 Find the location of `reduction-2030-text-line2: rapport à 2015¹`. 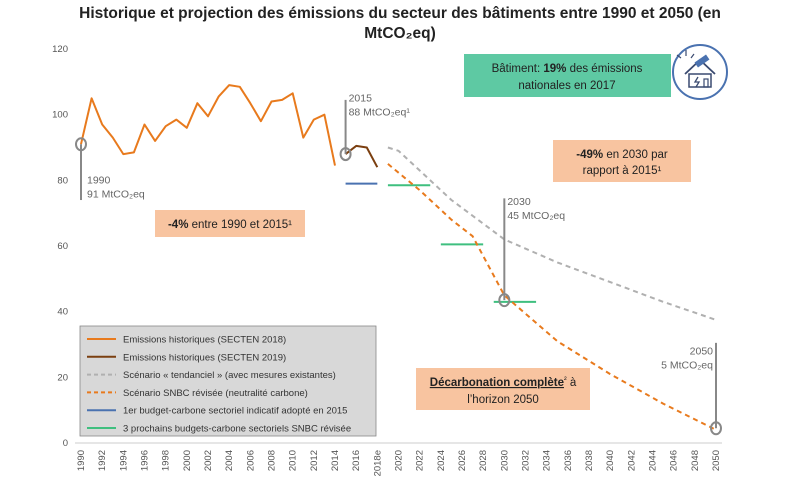

reduction-2030-text-line2: rapport à 2015¹ is located at coordinates (622, 171).